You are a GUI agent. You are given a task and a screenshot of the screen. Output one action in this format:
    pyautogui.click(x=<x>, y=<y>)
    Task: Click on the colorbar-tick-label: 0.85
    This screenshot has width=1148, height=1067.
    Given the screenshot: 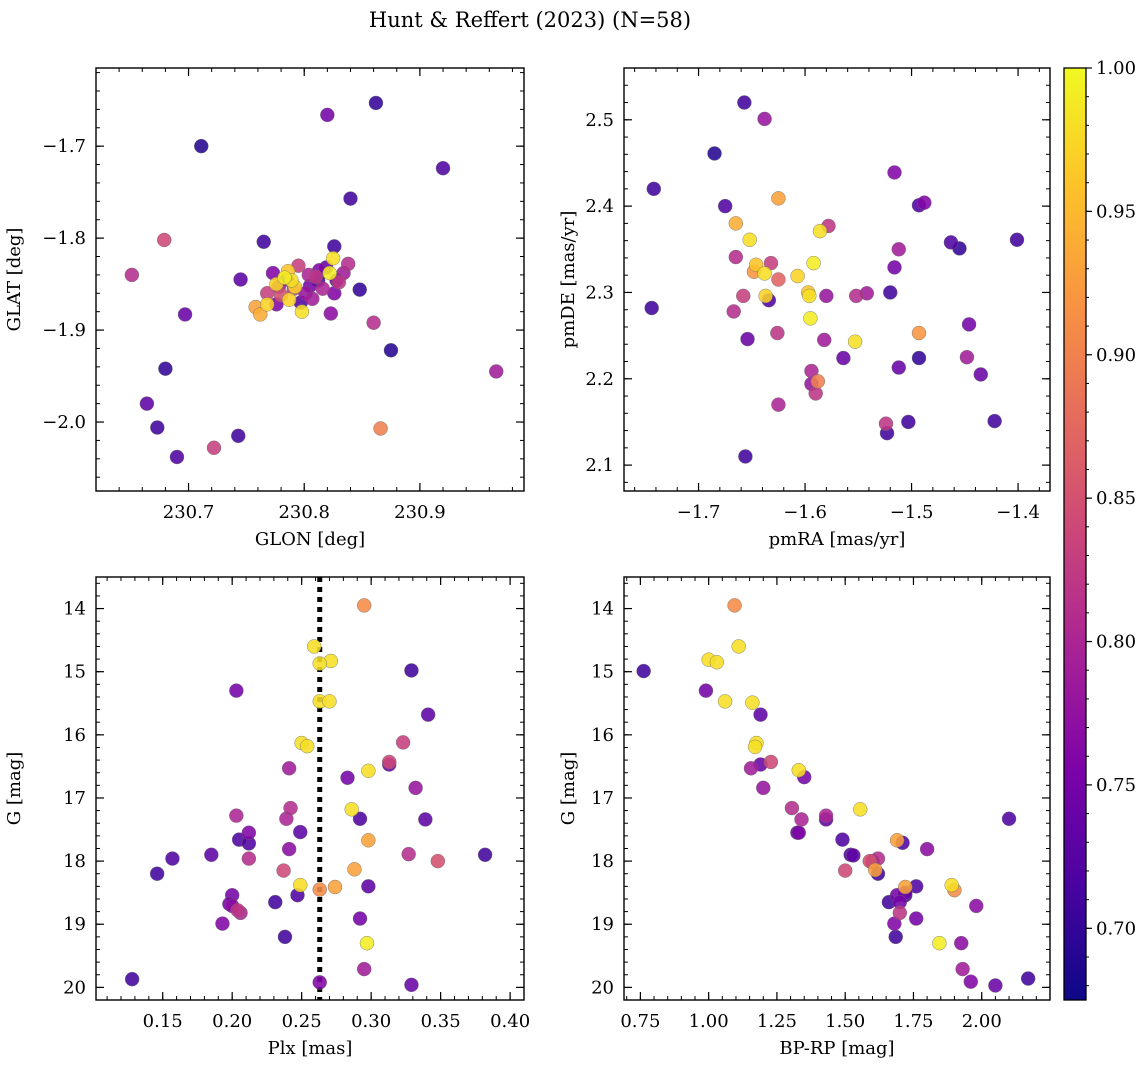 What is the action you would take?
    pyautogui.click(x=1116, y=498)
    